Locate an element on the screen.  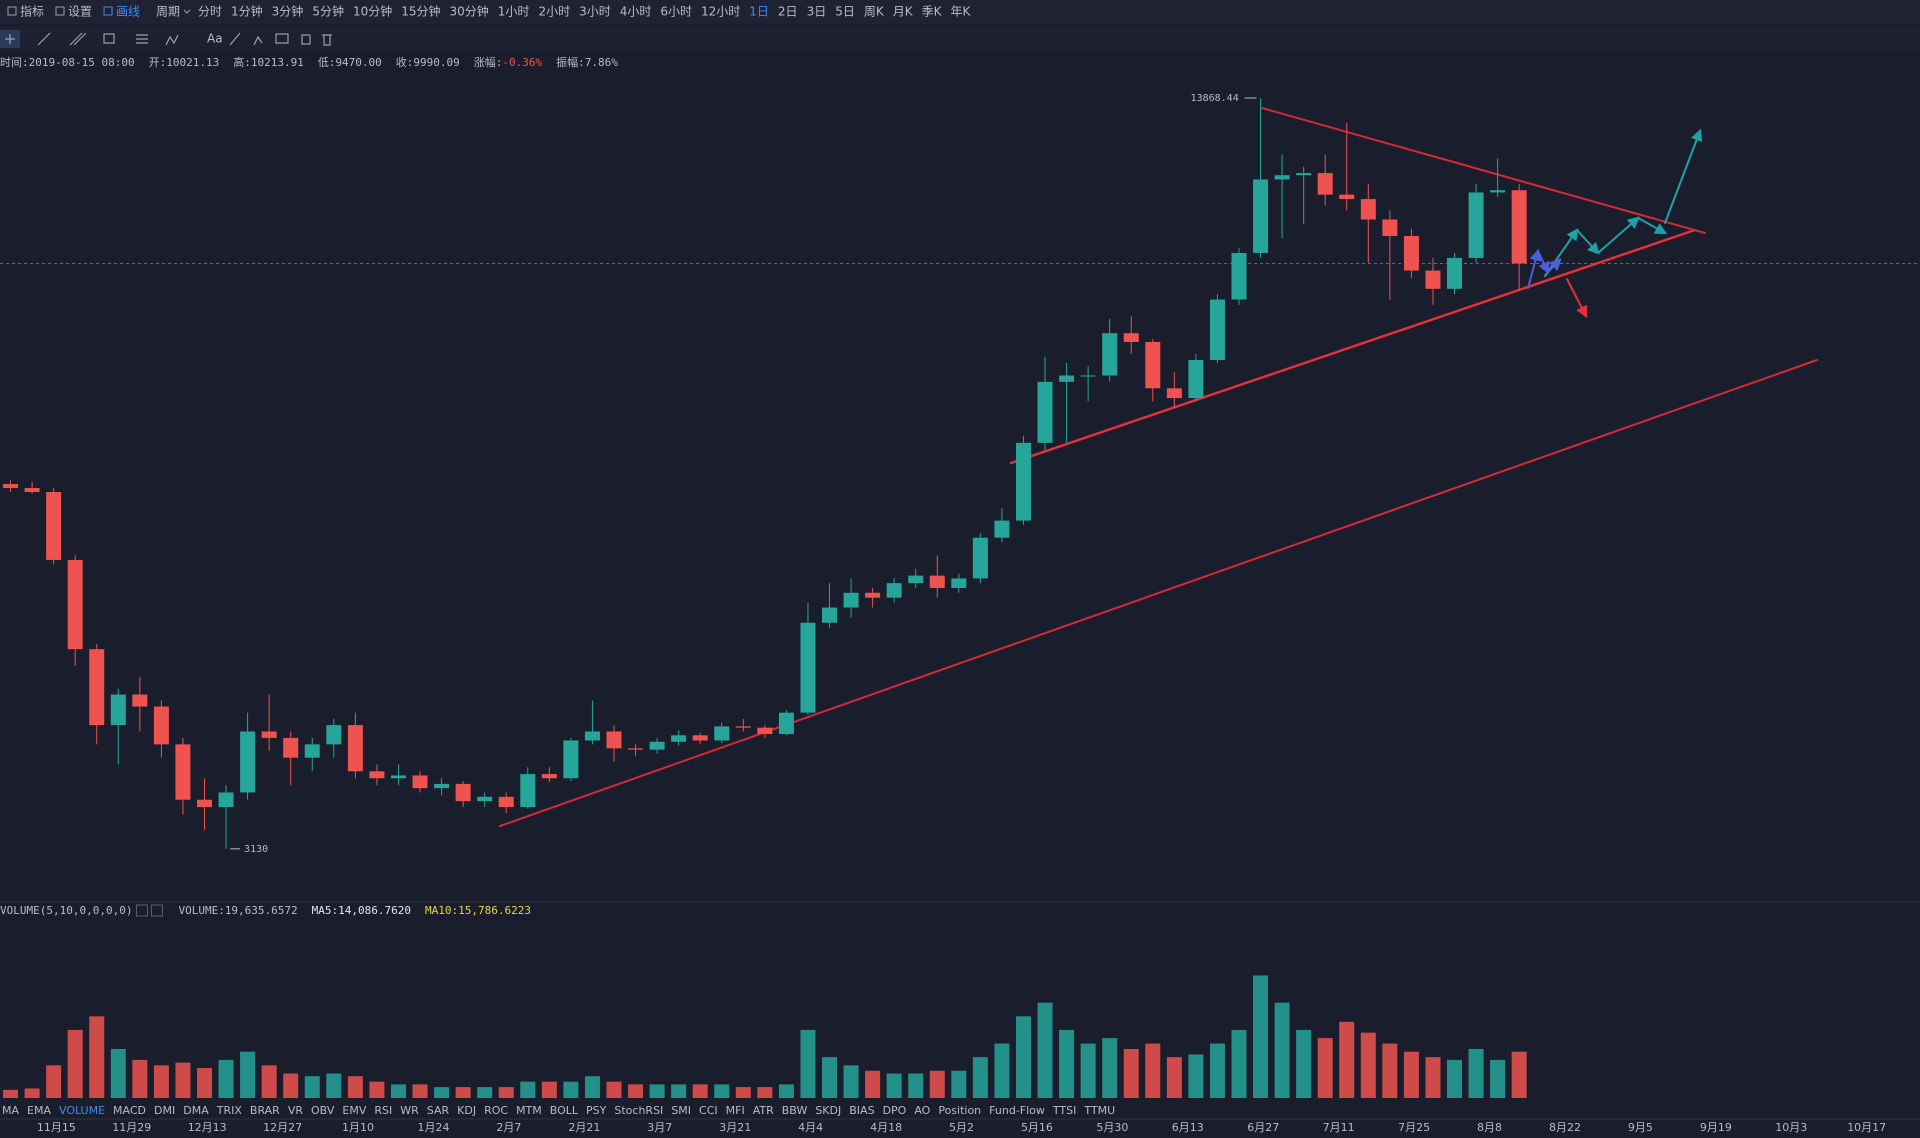
period-option: 年K is located at coordinates (960, 12).